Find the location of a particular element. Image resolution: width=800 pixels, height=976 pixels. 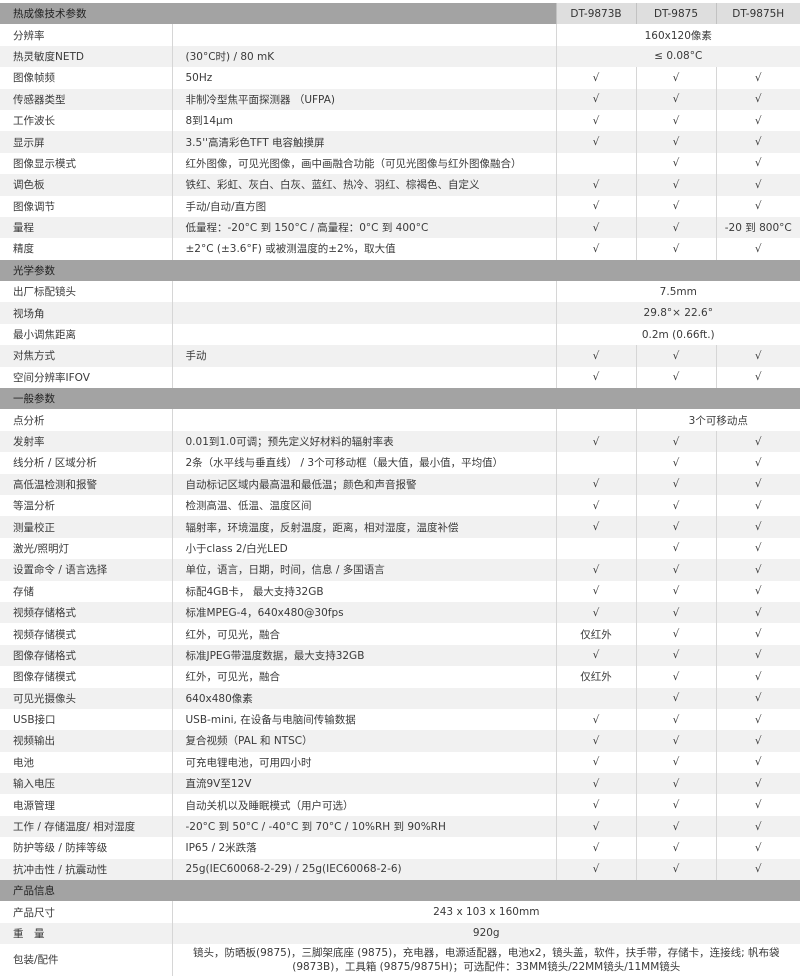

row-description: 复合视频（PAL 和 NTSC） is located at coordinates (363, 741).